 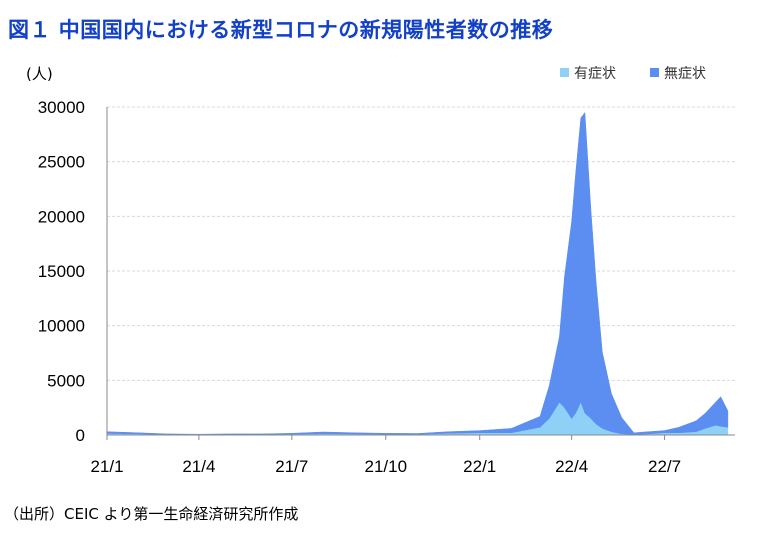 What do you see at coordinates (61, 107) in the screenshot?
I see `y-tick-label: 30000` at bounding box center [61, 107].